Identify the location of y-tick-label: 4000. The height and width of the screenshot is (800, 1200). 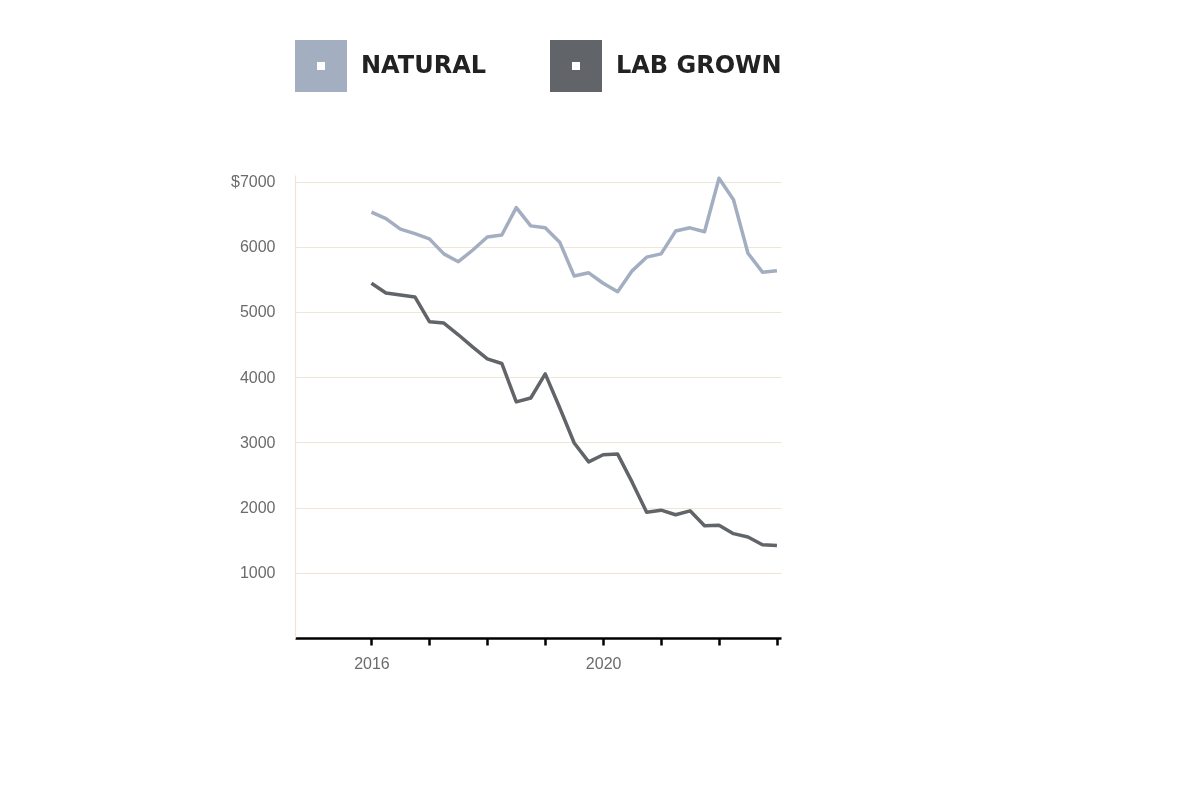
(257, 377).